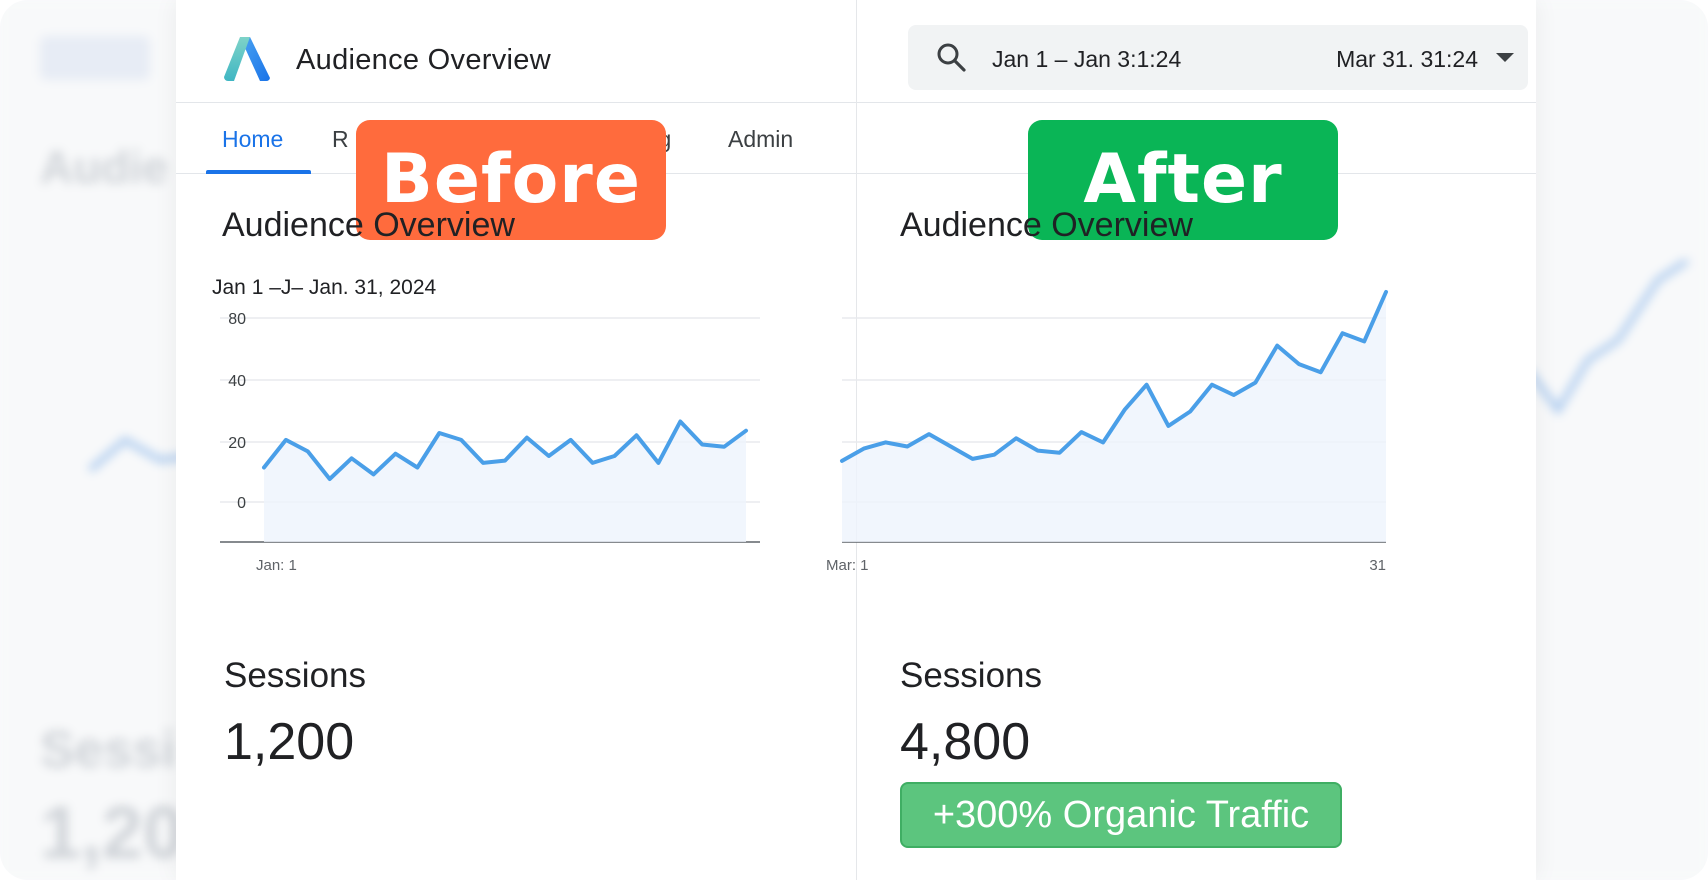 The image size is (1708, 880). I want to click on growth-badge: +300% Organic Traffic, so click(1121, 815).